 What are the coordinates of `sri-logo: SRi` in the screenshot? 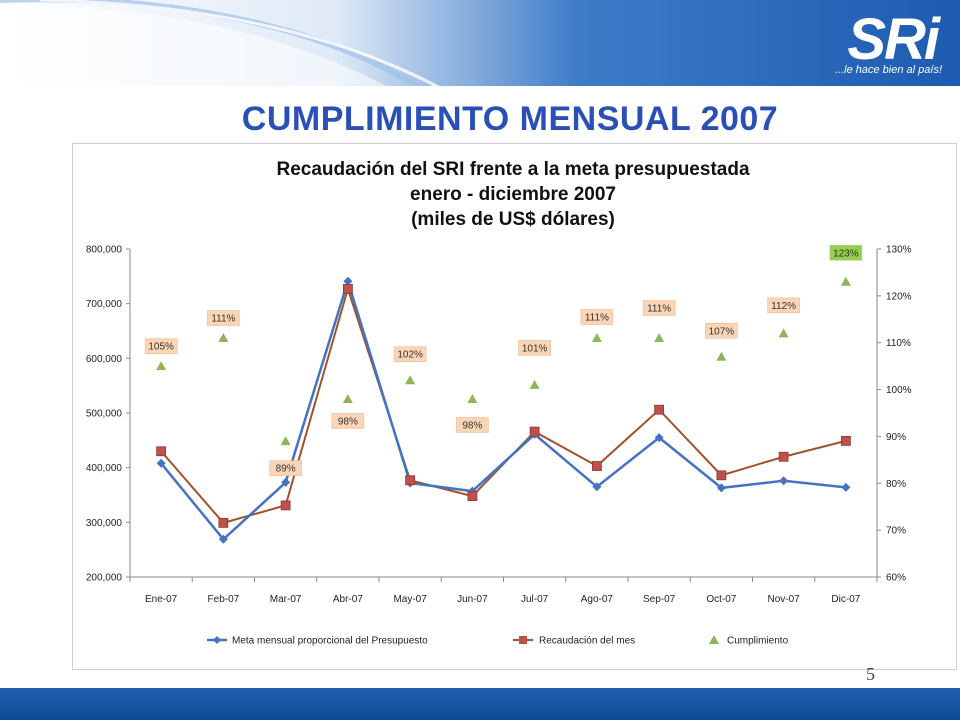 It's located at (893, 39).